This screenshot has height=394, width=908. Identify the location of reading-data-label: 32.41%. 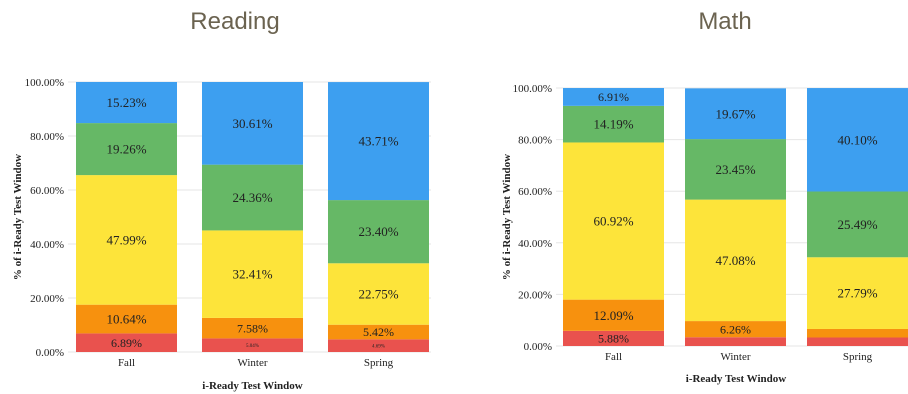
(252, 274).